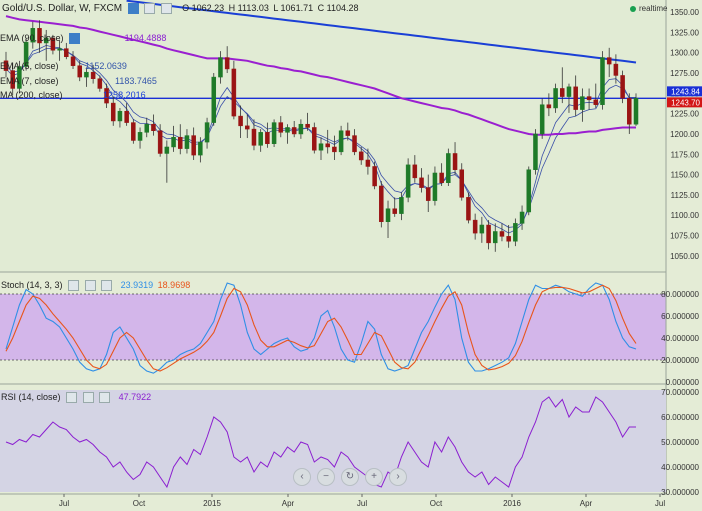 The width and height of the screenshot is (702, 511). Describe the element at coordinates (633, 8) in the screenshot. I see `status-dot-icon` at that location.